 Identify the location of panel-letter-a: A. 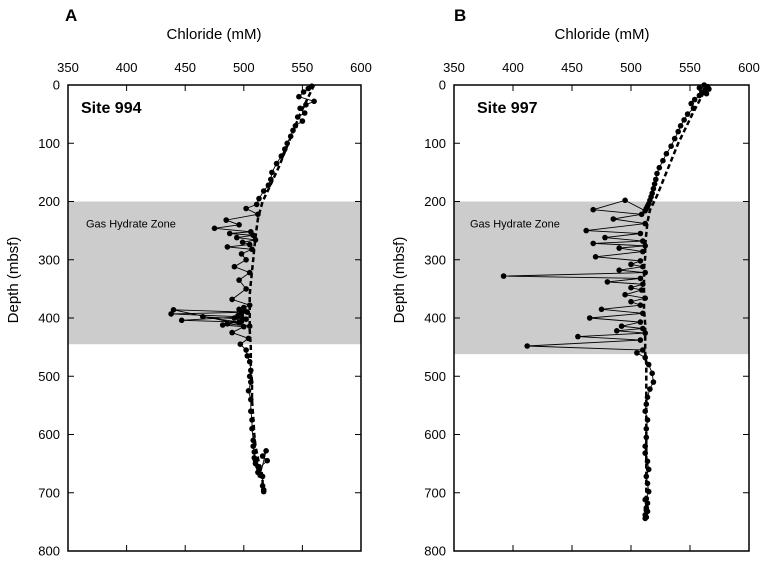
(71, 15).